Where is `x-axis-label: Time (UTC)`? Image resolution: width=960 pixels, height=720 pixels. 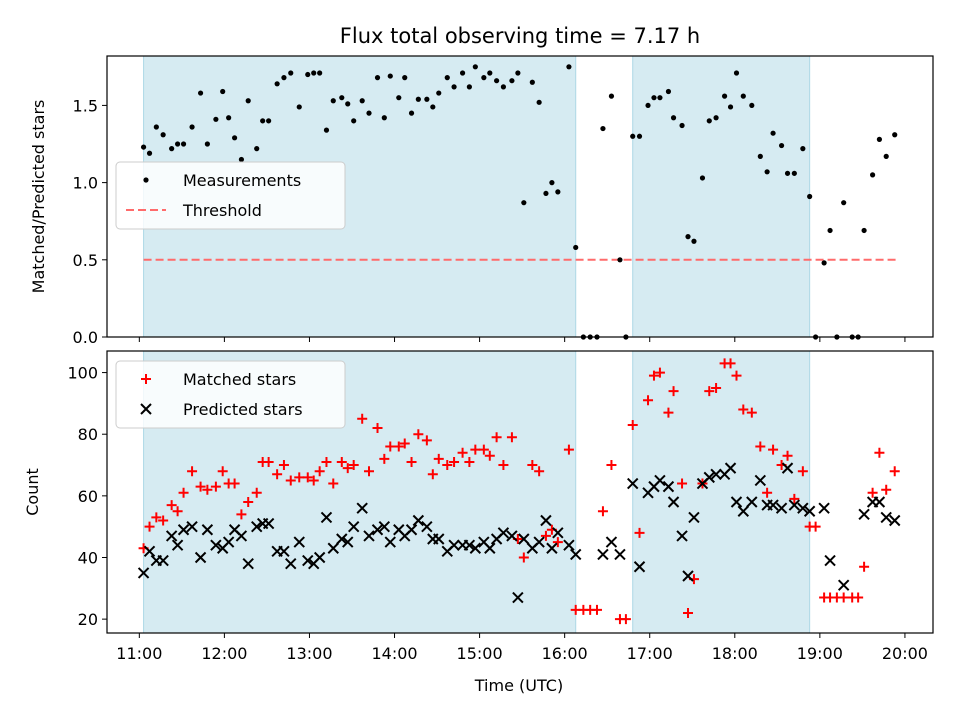 x-axis-label: Time (UTC) is located at coordinates (518, 685).